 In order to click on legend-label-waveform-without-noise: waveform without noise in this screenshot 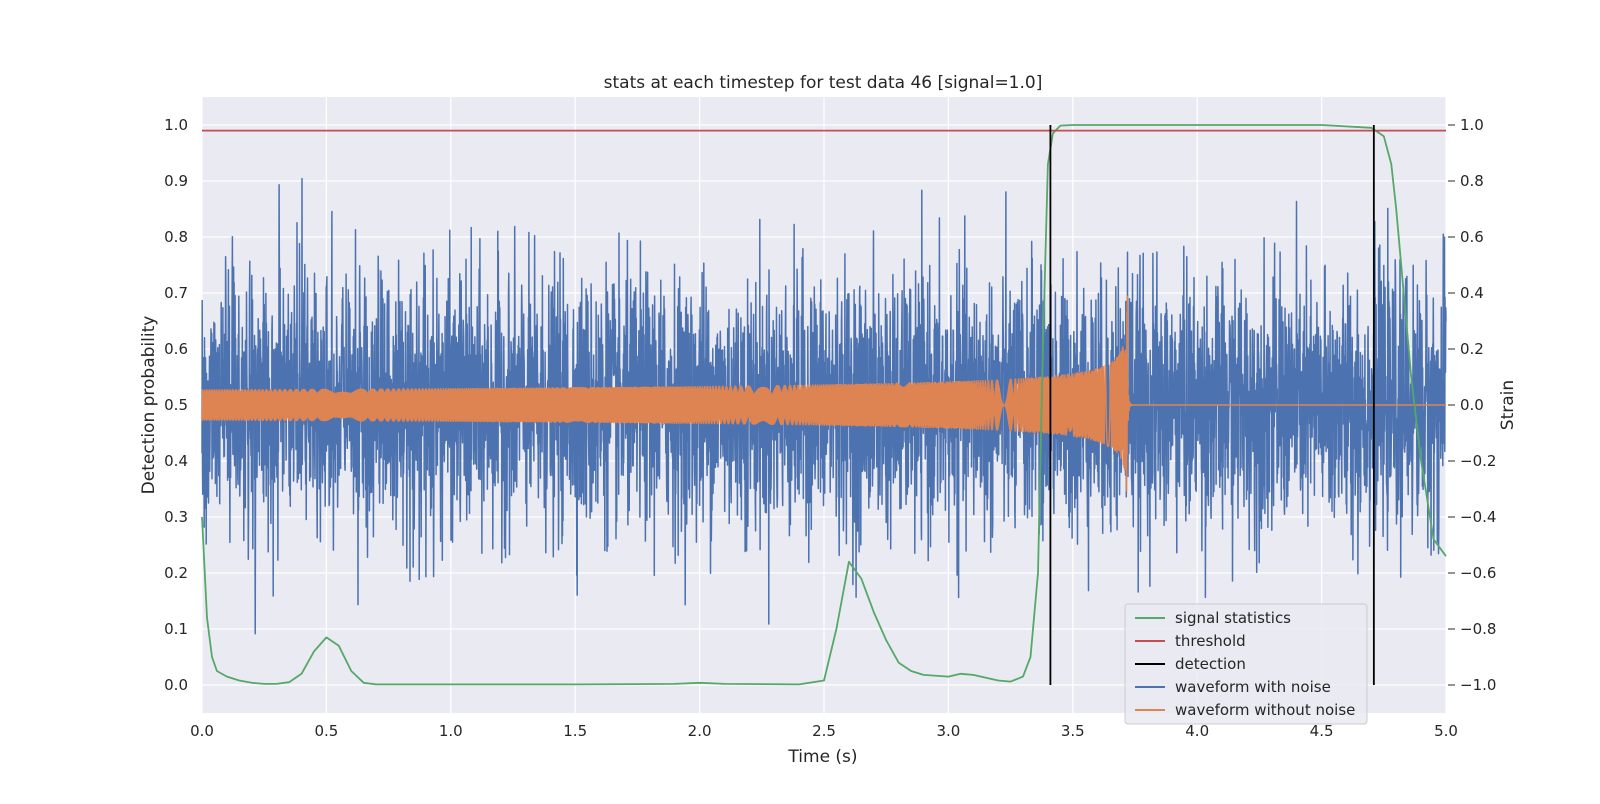, I will do `click(1265, 710)`.